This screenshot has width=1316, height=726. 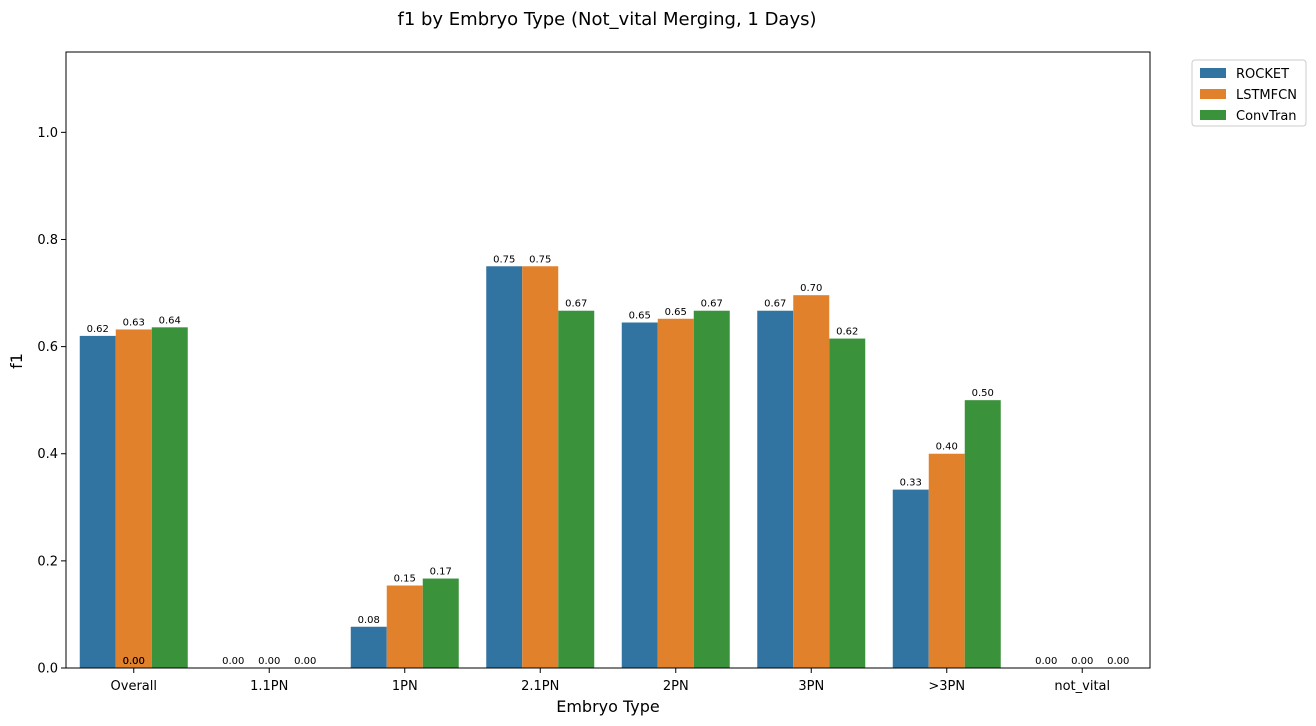 What do you see at coordinates (405, 579) in the screenshot?
I see `bar-value-label: 0.15` at bounding box center [405, 579].